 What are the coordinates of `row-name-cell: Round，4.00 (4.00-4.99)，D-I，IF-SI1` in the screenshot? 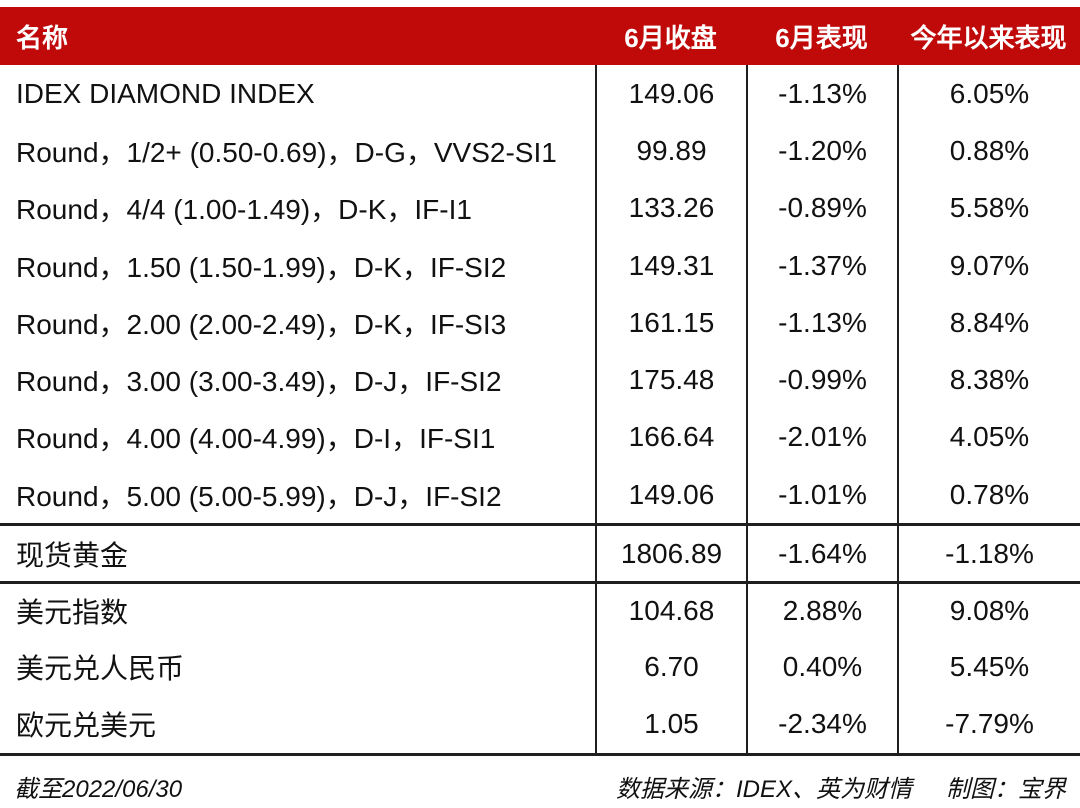 It's located at (256, 439).